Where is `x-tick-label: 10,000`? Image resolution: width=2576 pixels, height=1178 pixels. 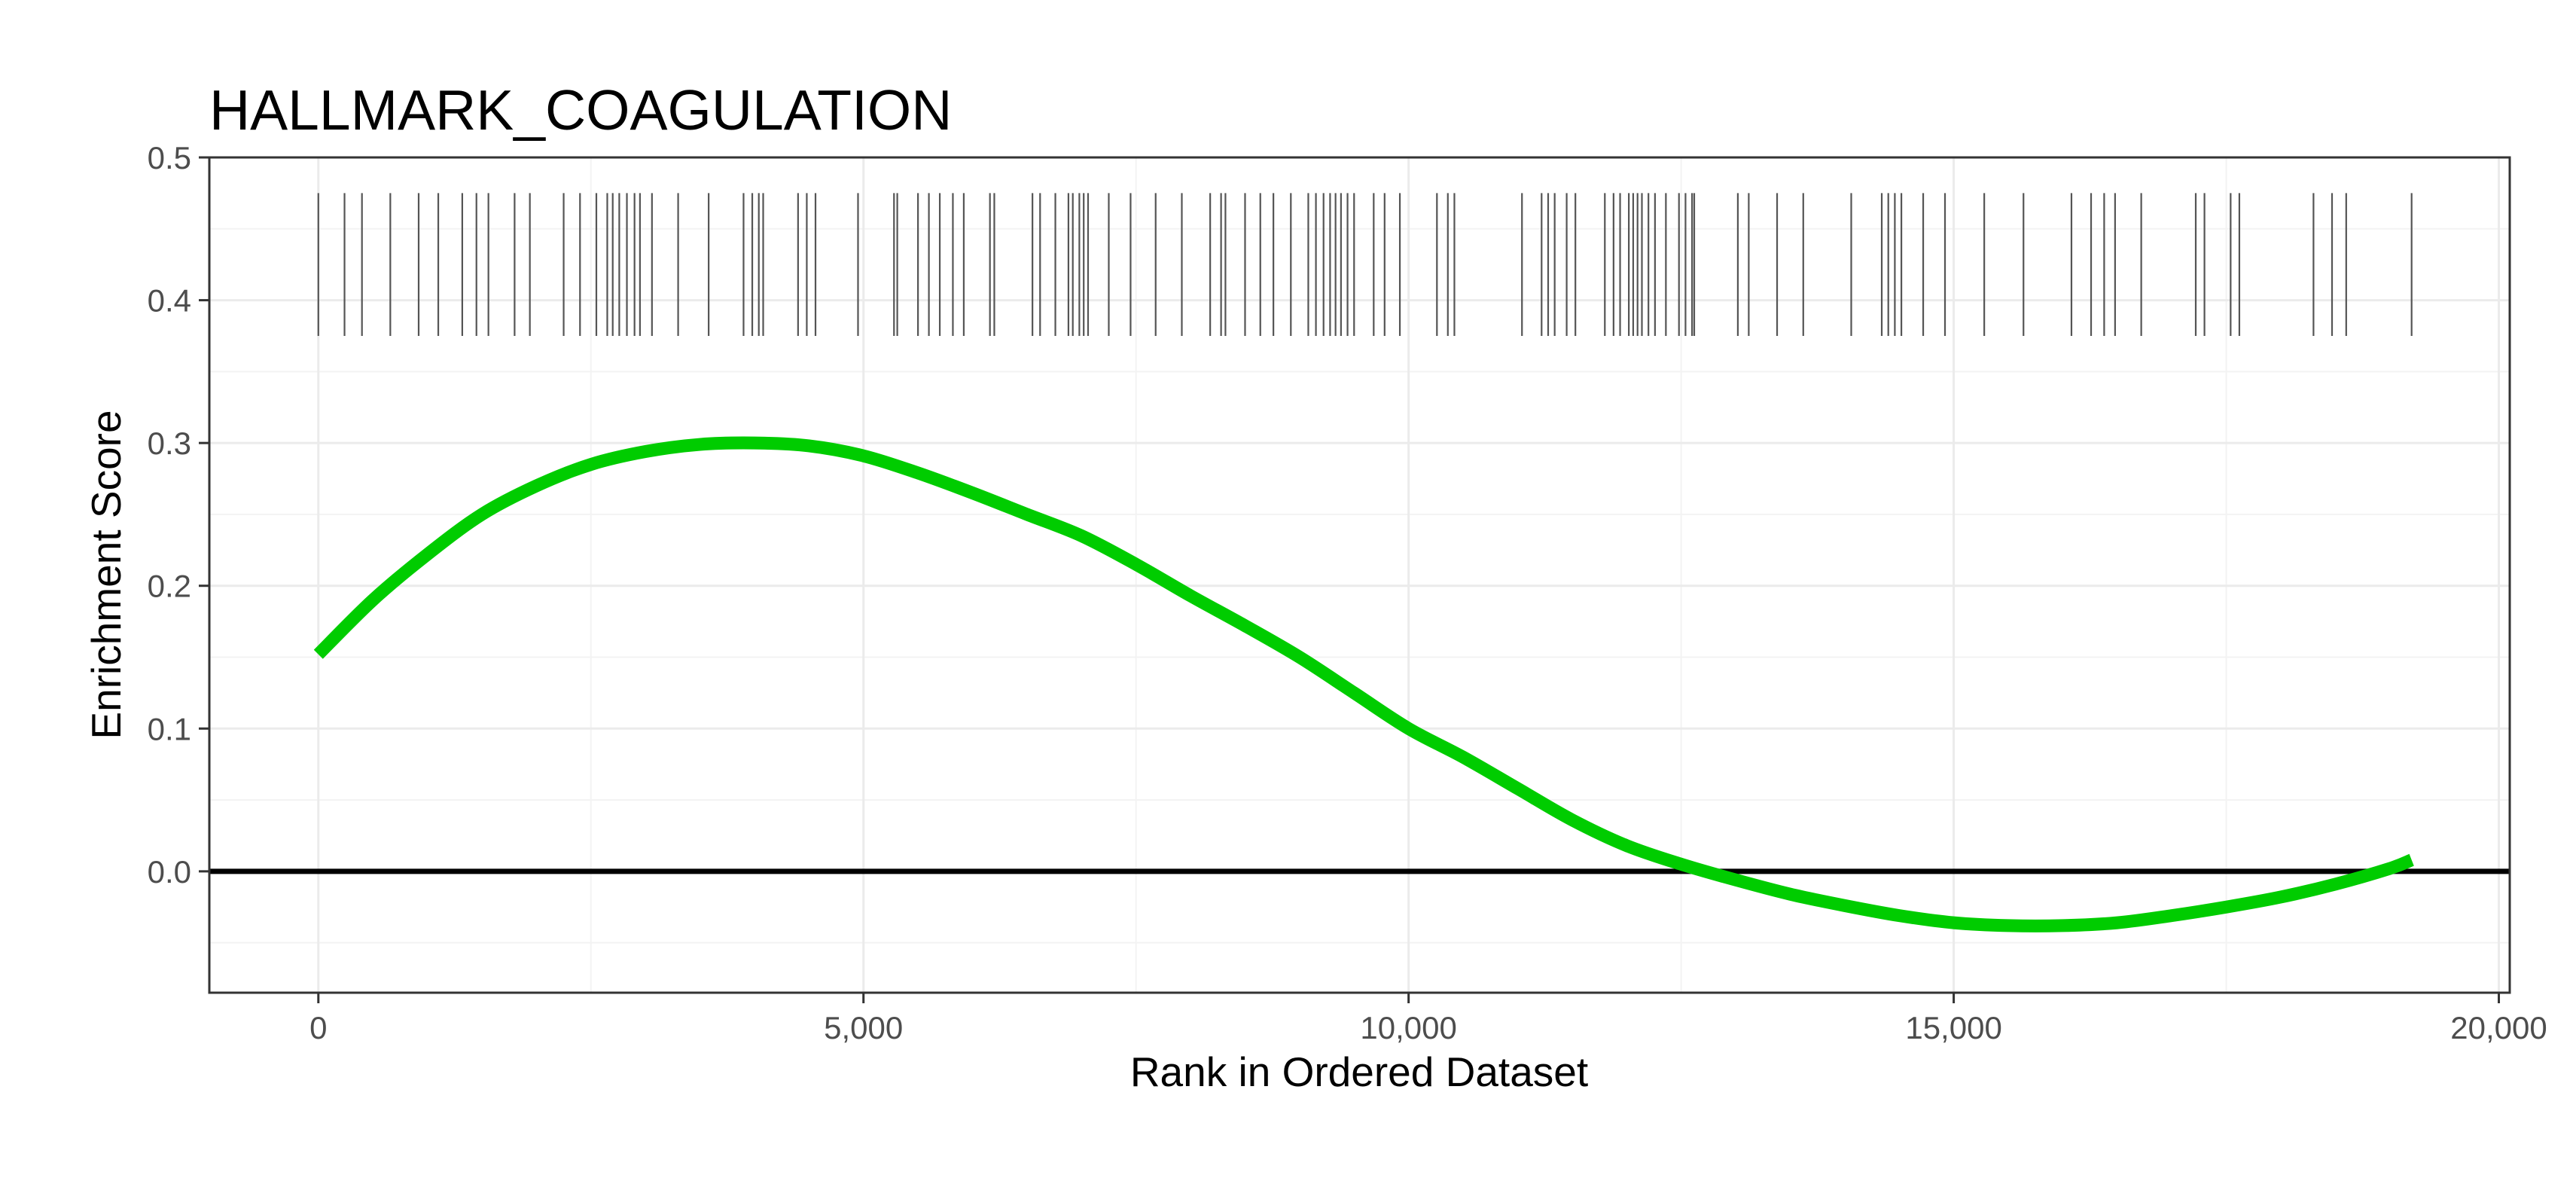
x-tick-label: 10,000 is located at coordinates (1408, 1028).